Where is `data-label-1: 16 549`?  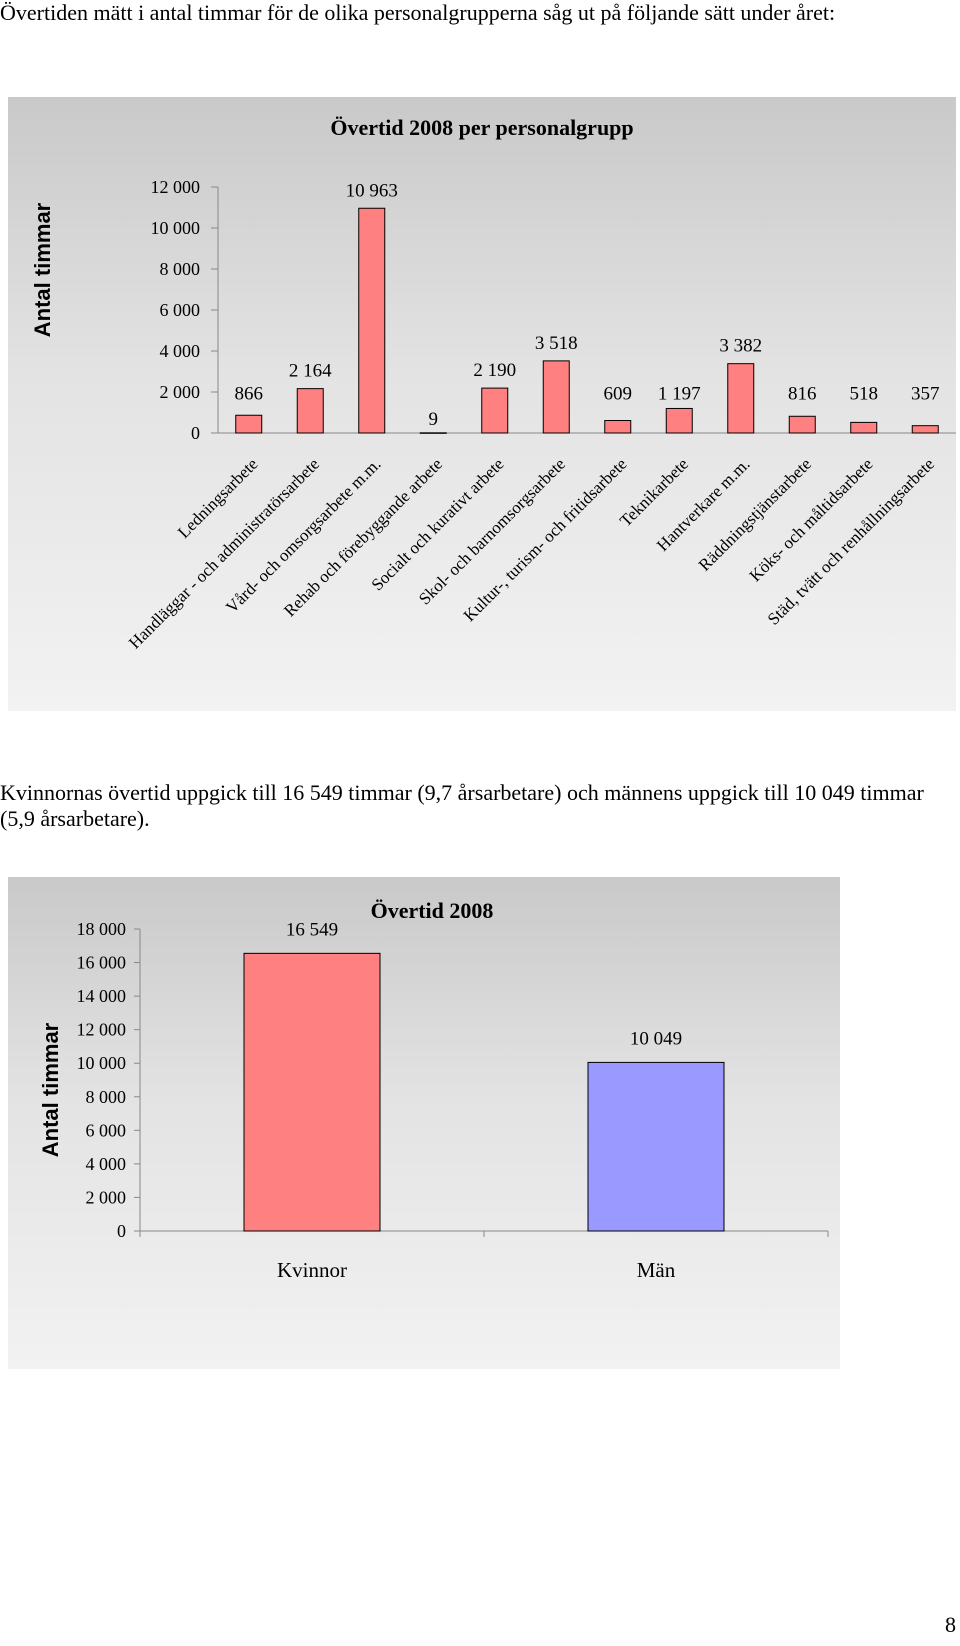
data-label-1: 16 549 is located at coordinates (312, 929).